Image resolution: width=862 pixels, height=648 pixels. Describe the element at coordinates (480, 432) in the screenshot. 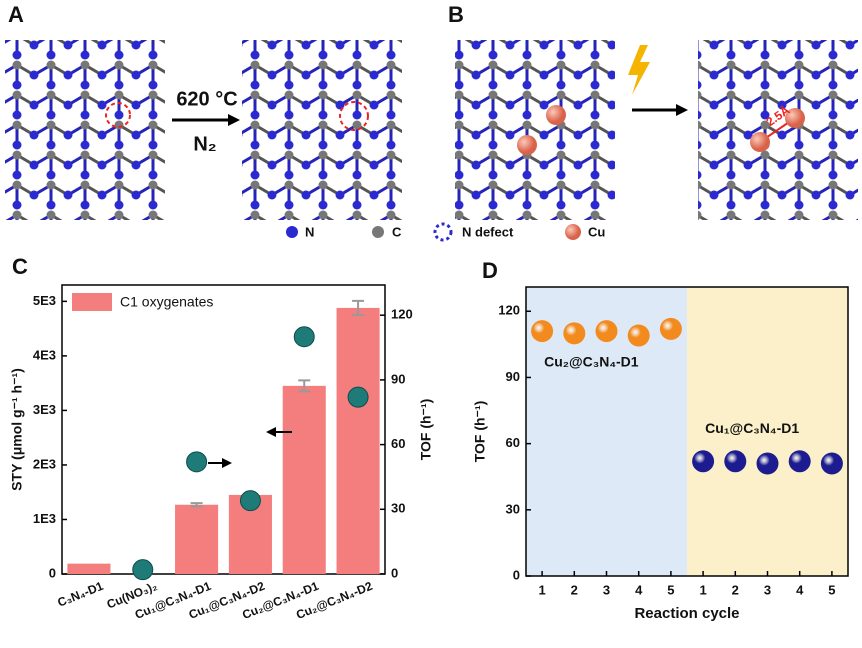

I see `y-axis-label: TOF (h⁻¹)` at that location.